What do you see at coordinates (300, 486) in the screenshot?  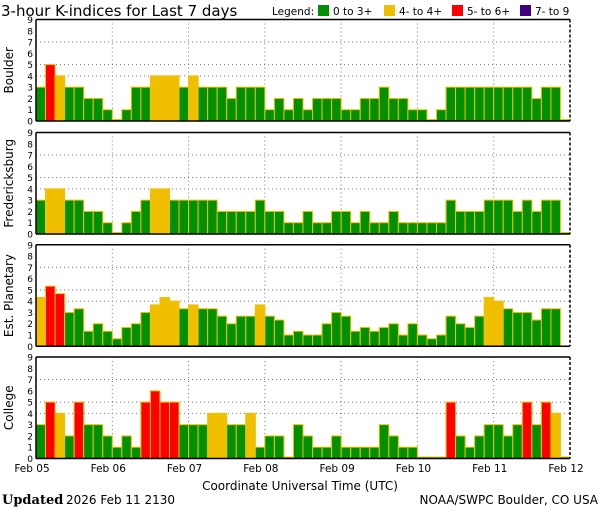 I see `x-axis-label: Coordinate Universal Time (UTC)` at bounding box center [300, 486].